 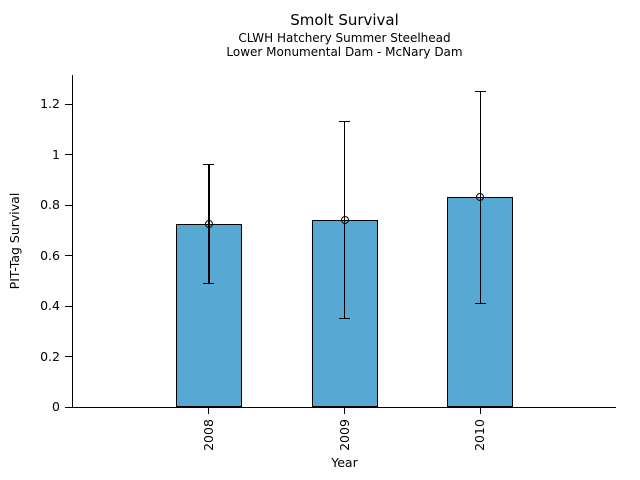 I want to click on y-tick-label: 0, so click(x=56, y=406).